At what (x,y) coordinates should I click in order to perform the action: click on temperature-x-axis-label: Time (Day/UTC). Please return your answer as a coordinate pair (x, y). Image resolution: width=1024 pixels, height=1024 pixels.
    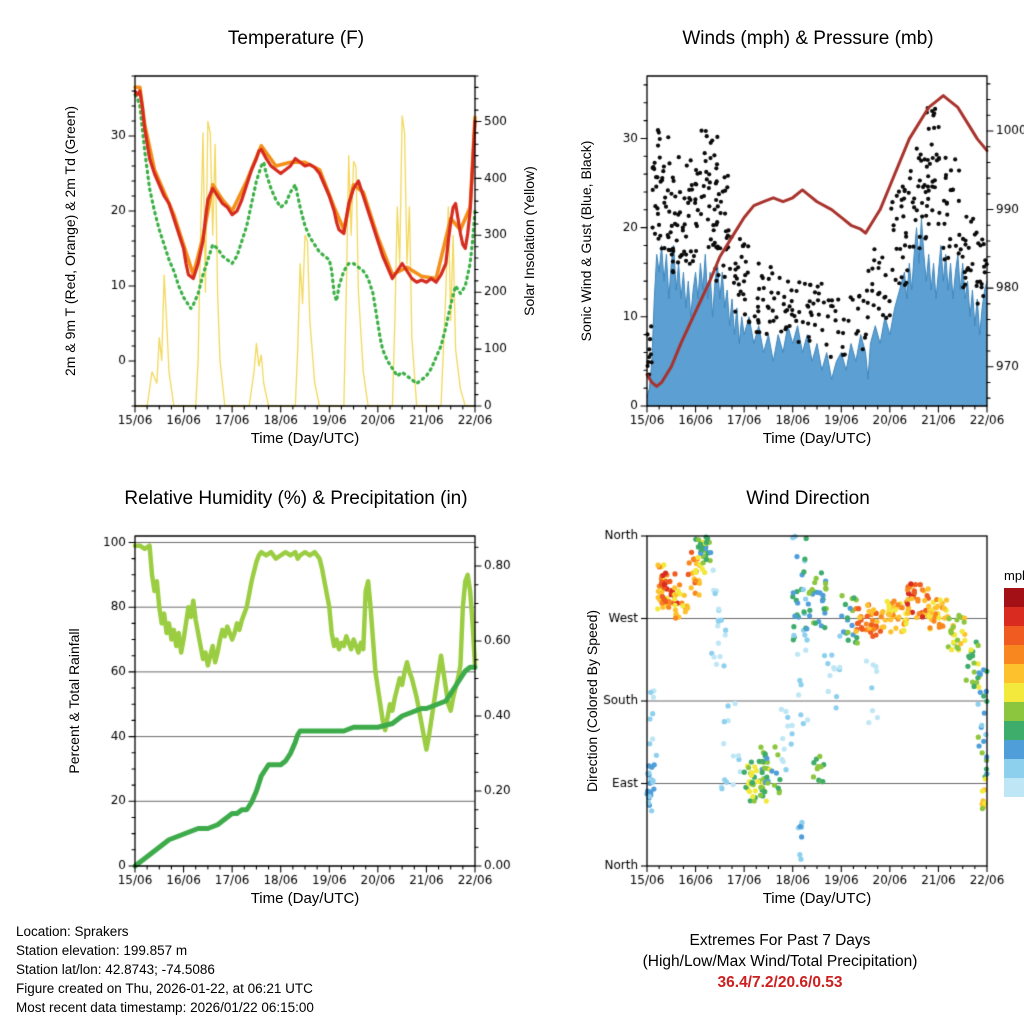
    Looking at the image, I should click on (305, 438).